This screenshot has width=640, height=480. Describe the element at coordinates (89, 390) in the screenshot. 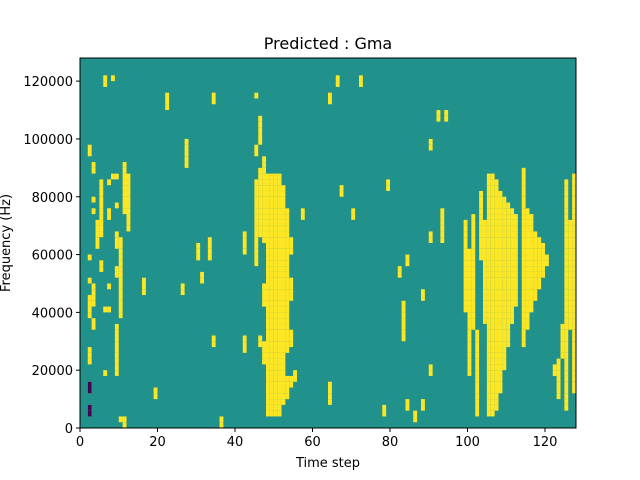

I see `heatmap-cell-low` at that location.